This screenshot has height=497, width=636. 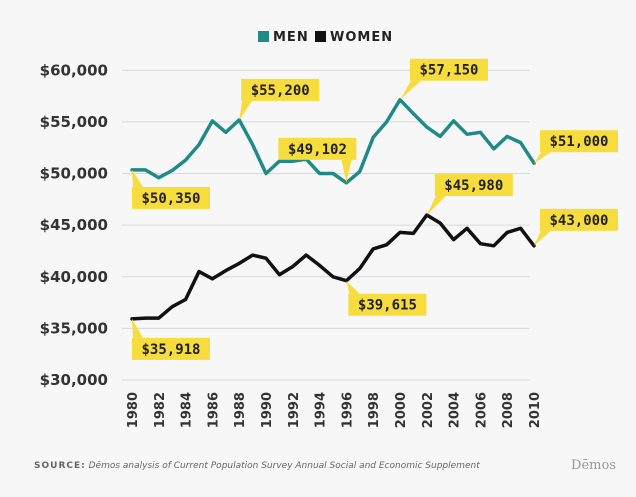 What do you see at coordinates (74, 174) in the screenshot?
I see `y-tick-label: $50,000` at bounding box center [74, 174].